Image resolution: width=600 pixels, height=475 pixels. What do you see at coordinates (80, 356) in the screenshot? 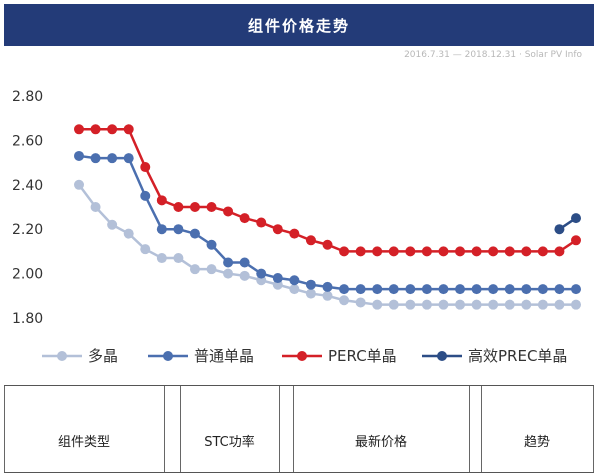
I see `legend-item: 多晶` at bounding box center [80, 356].